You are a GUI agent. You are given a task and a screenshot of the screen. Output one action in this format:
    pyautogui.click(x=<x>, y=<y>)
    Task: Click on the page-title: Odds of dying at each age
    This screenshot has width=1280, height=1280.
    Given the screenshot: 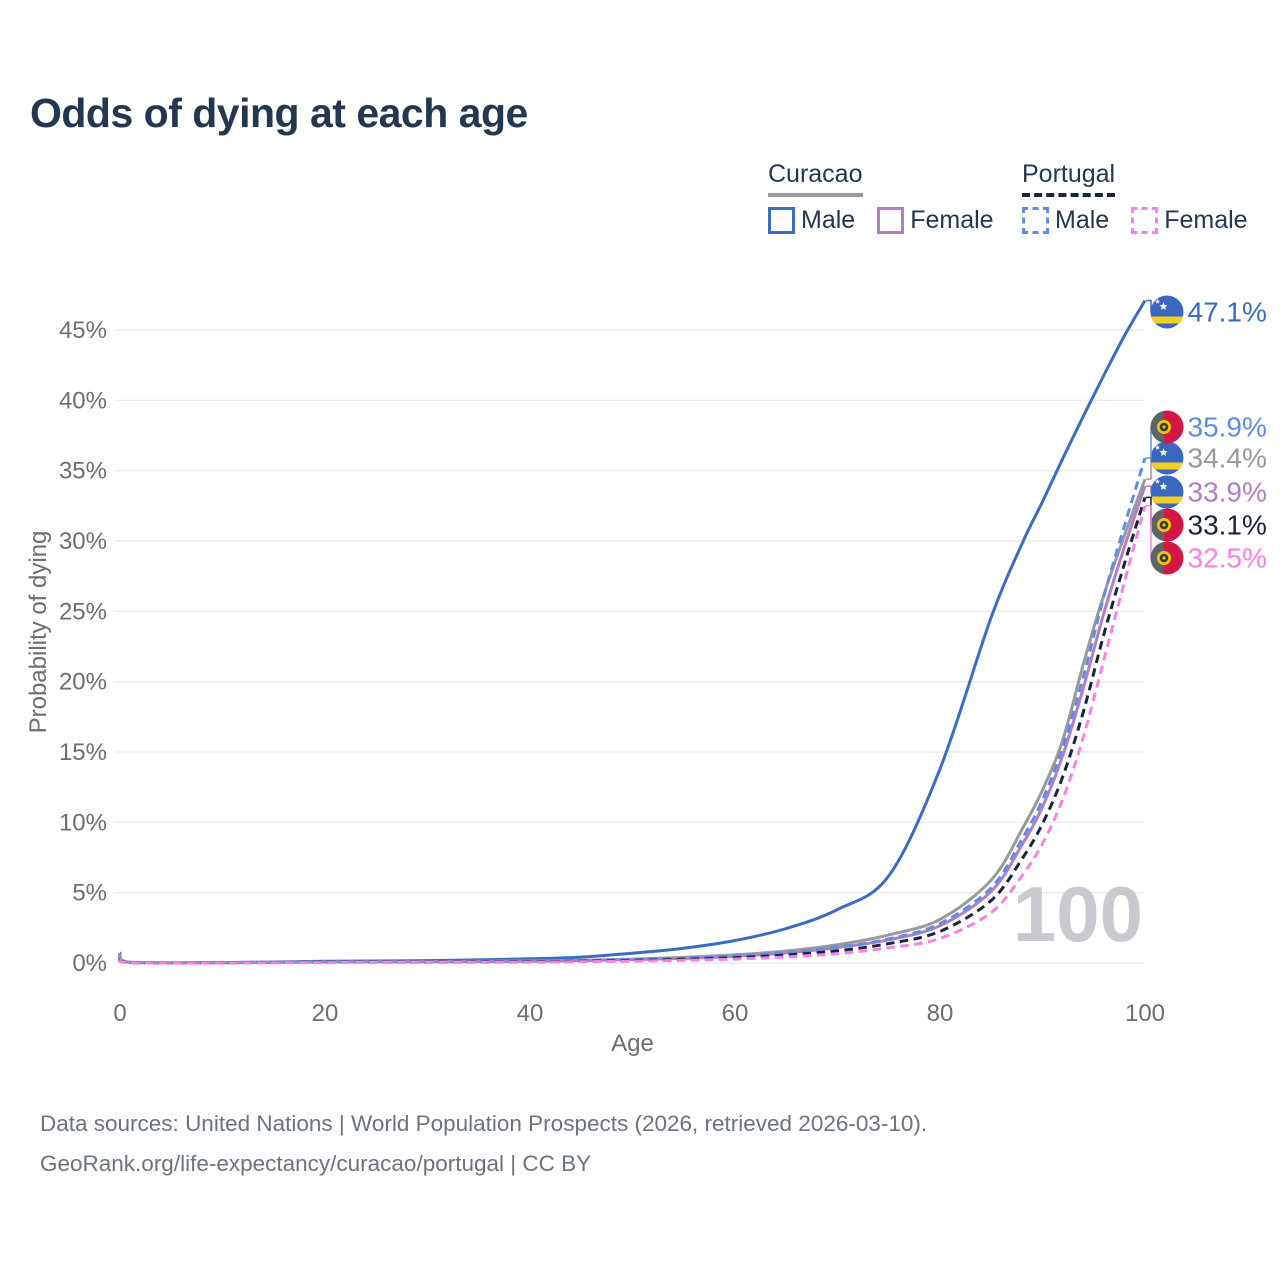 What is the action you would take?
    pyautogui.click(x=279, y=113)
    